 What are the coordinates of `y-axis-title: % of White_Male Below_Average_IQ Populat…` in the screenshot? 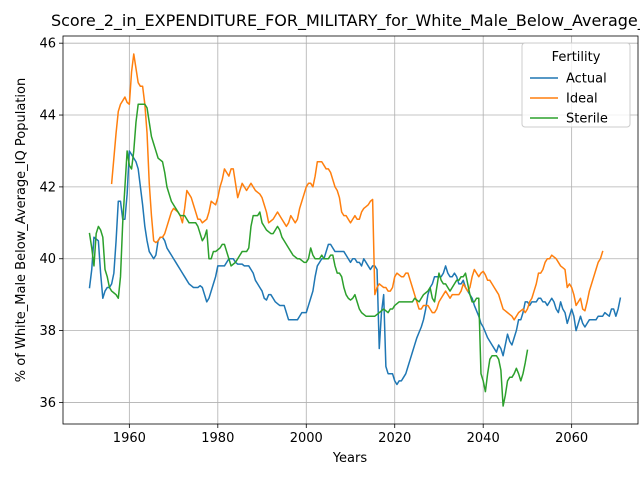 It's located at (21, 230).